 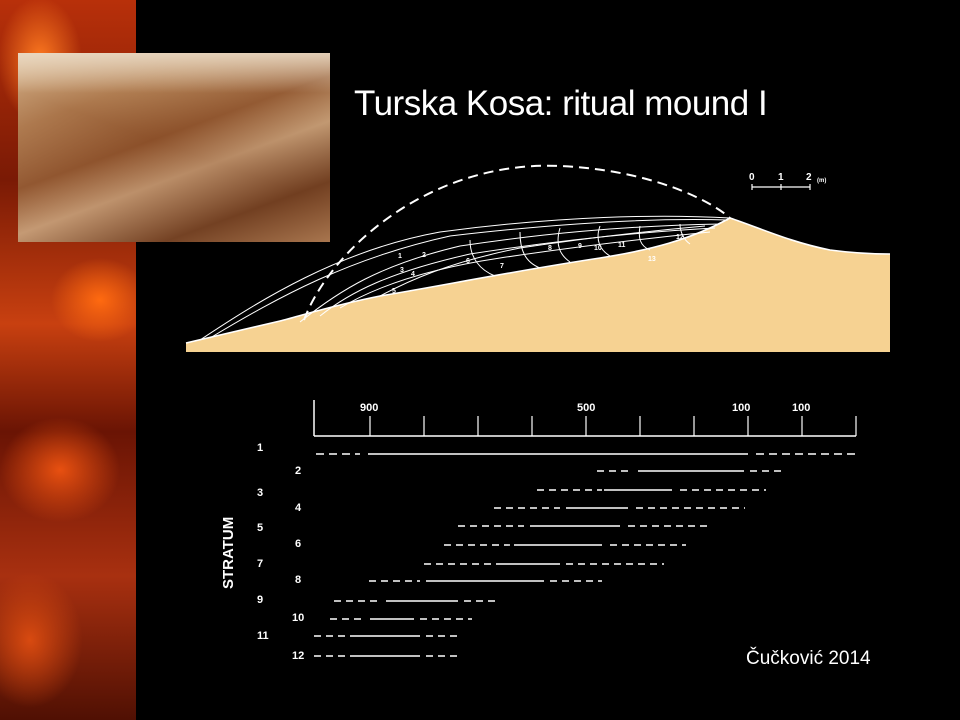 I want to click on stratum-number: 10, so click(x=298, y=618).